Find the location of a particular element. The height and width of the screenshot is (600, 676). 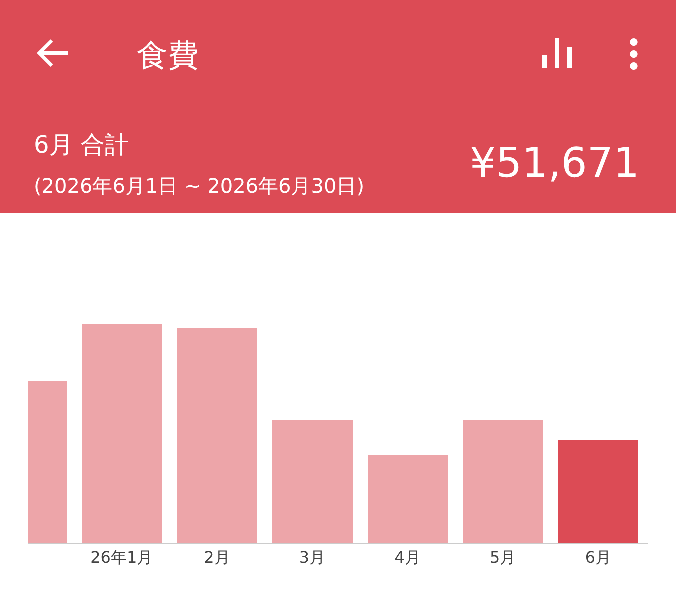

text: (2026年6月1日 ~ 2026年6月30日) is located at coordinates (199, 186).